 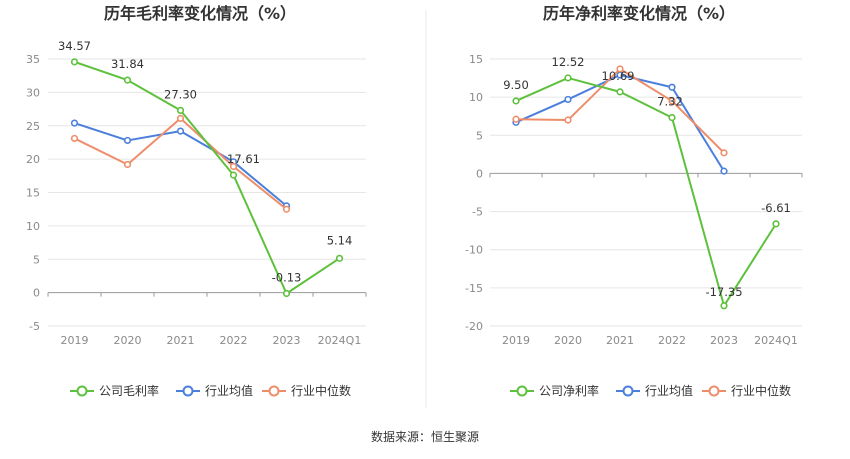 What do you see at coordinates (516, 85) in the screenshot?
I see `data-label: 9.50` at bounding box center [516, 85].